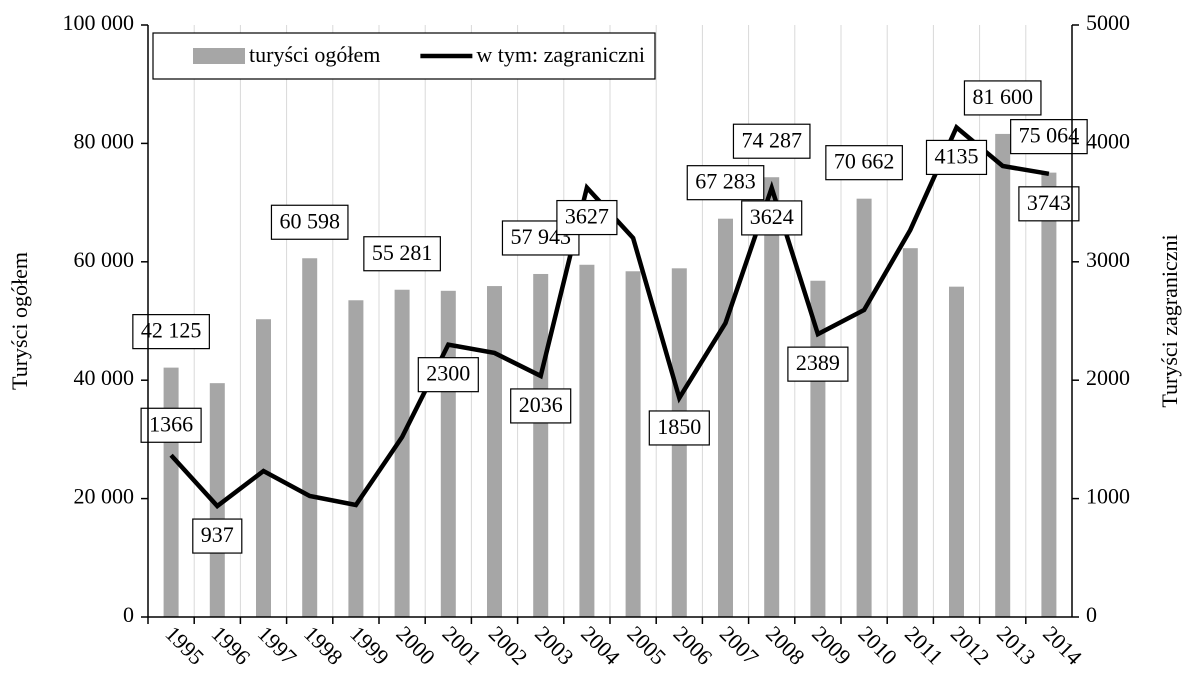  I want to click on x-tick-label: 2002, so click(508, 645).